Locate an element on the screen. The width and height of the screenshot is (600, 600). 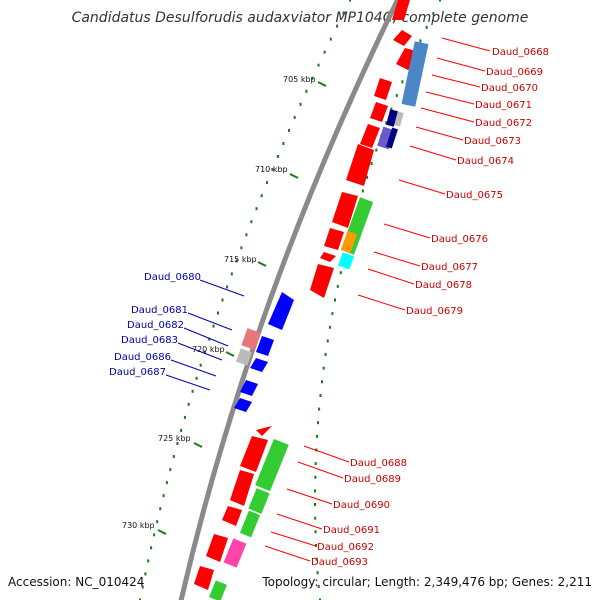
gene-0672b is located at coordinates (399, 119).